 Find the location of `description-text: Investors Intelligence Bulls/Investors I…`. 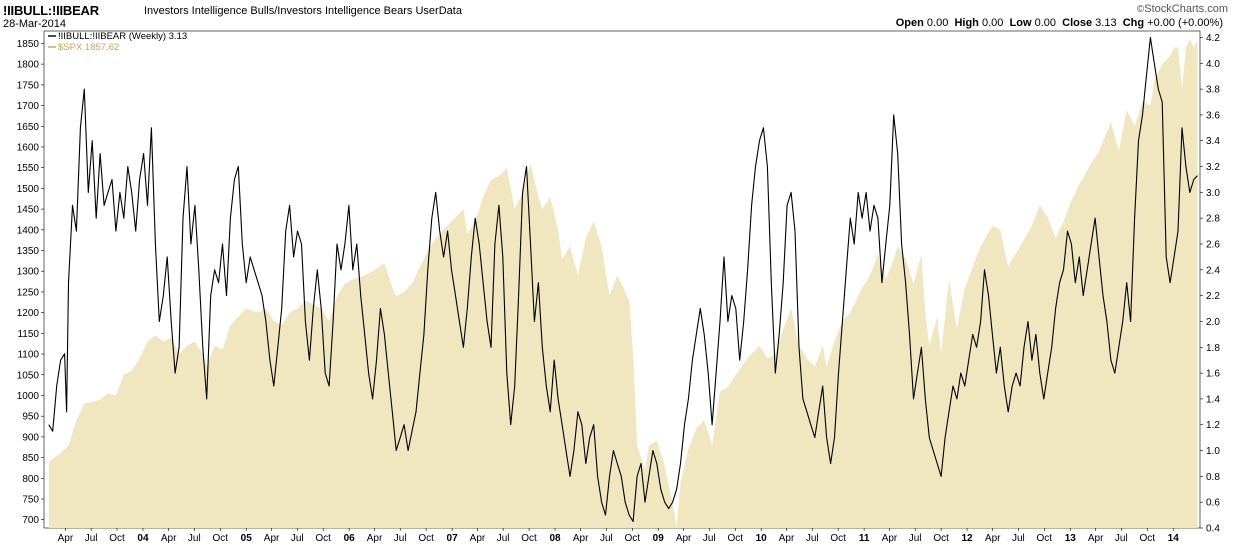

description-text: Investors Intelligence Bulls/Investors I… is located at coordinates (278, 11).